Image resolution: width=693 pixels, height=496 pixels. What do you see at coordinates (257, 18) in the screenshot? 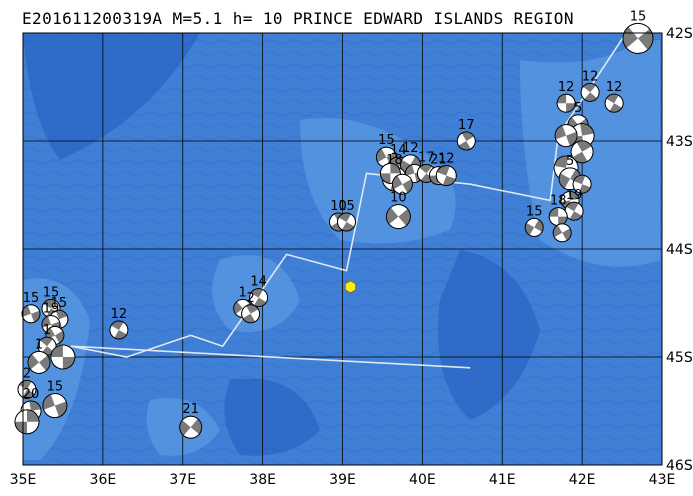
I see `depth: h= 10` at bounding box center [257, 18].